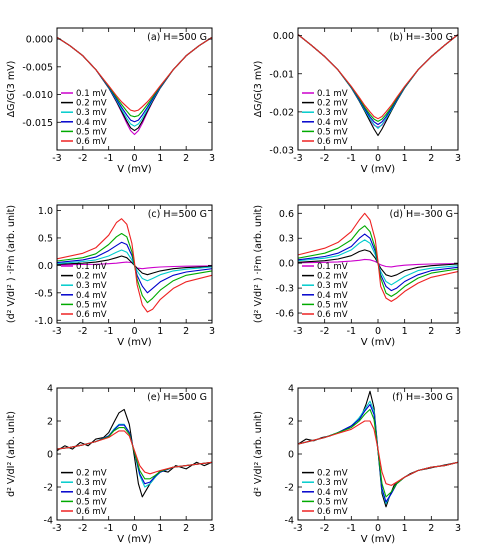 This screenshot has width=491, height=552. What do you see at coordinates (421, 214) in the screenshot?
I see `panel-title: (d) H=-300 G` at bounding box center [421, 214].